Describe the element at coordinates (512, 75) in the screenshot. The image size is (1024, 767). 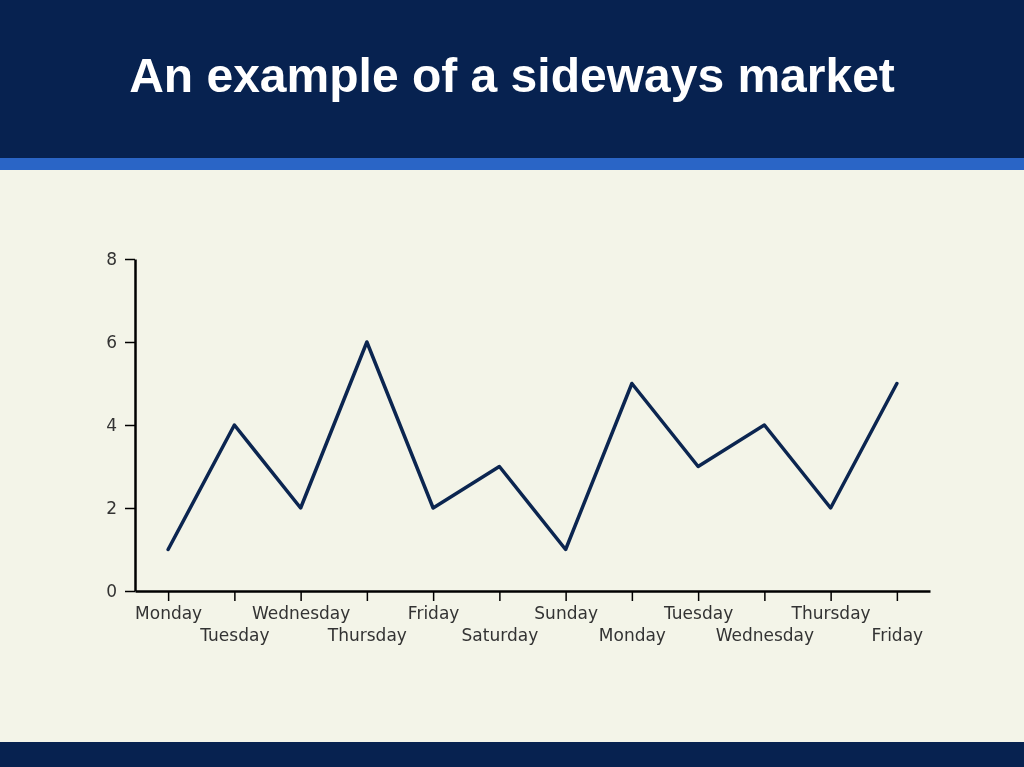
I see `chart-title: An example of a sideways market` at that location.